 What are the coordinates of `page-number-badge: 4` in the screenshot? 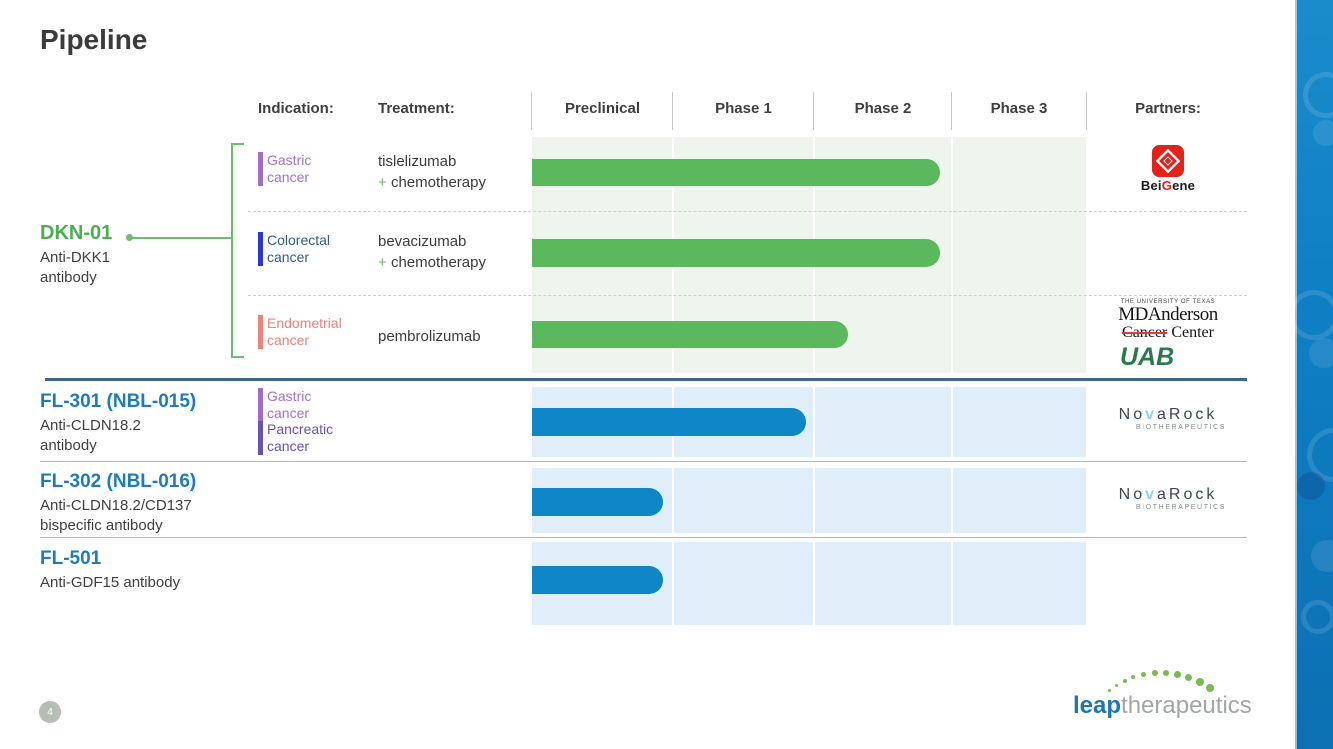 It's located at (50, 712).